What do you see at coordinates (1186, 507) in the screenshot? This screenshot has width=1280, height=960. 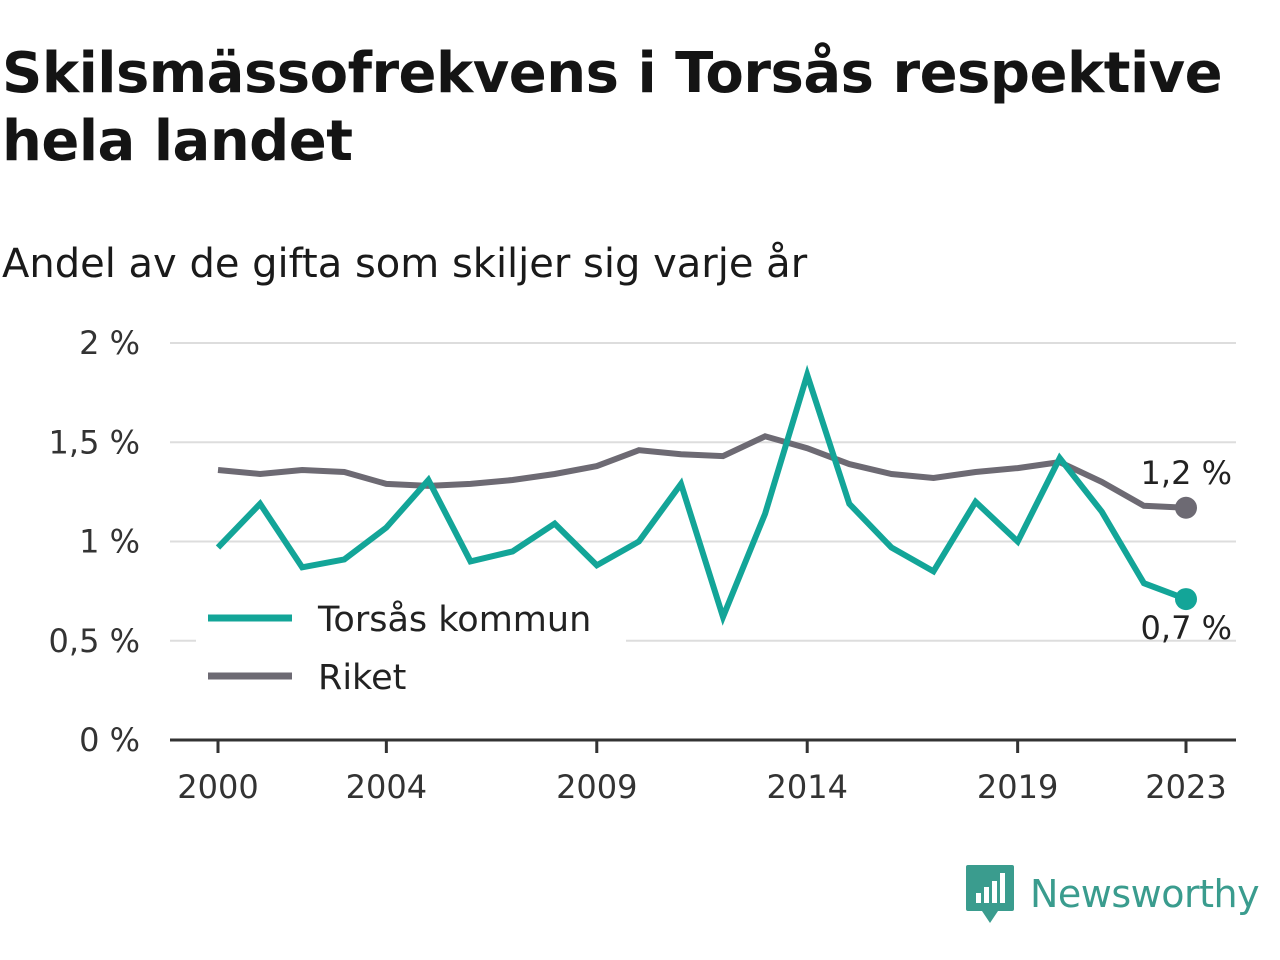 I see `end-point-riket` at bounding box center [1186, 507].